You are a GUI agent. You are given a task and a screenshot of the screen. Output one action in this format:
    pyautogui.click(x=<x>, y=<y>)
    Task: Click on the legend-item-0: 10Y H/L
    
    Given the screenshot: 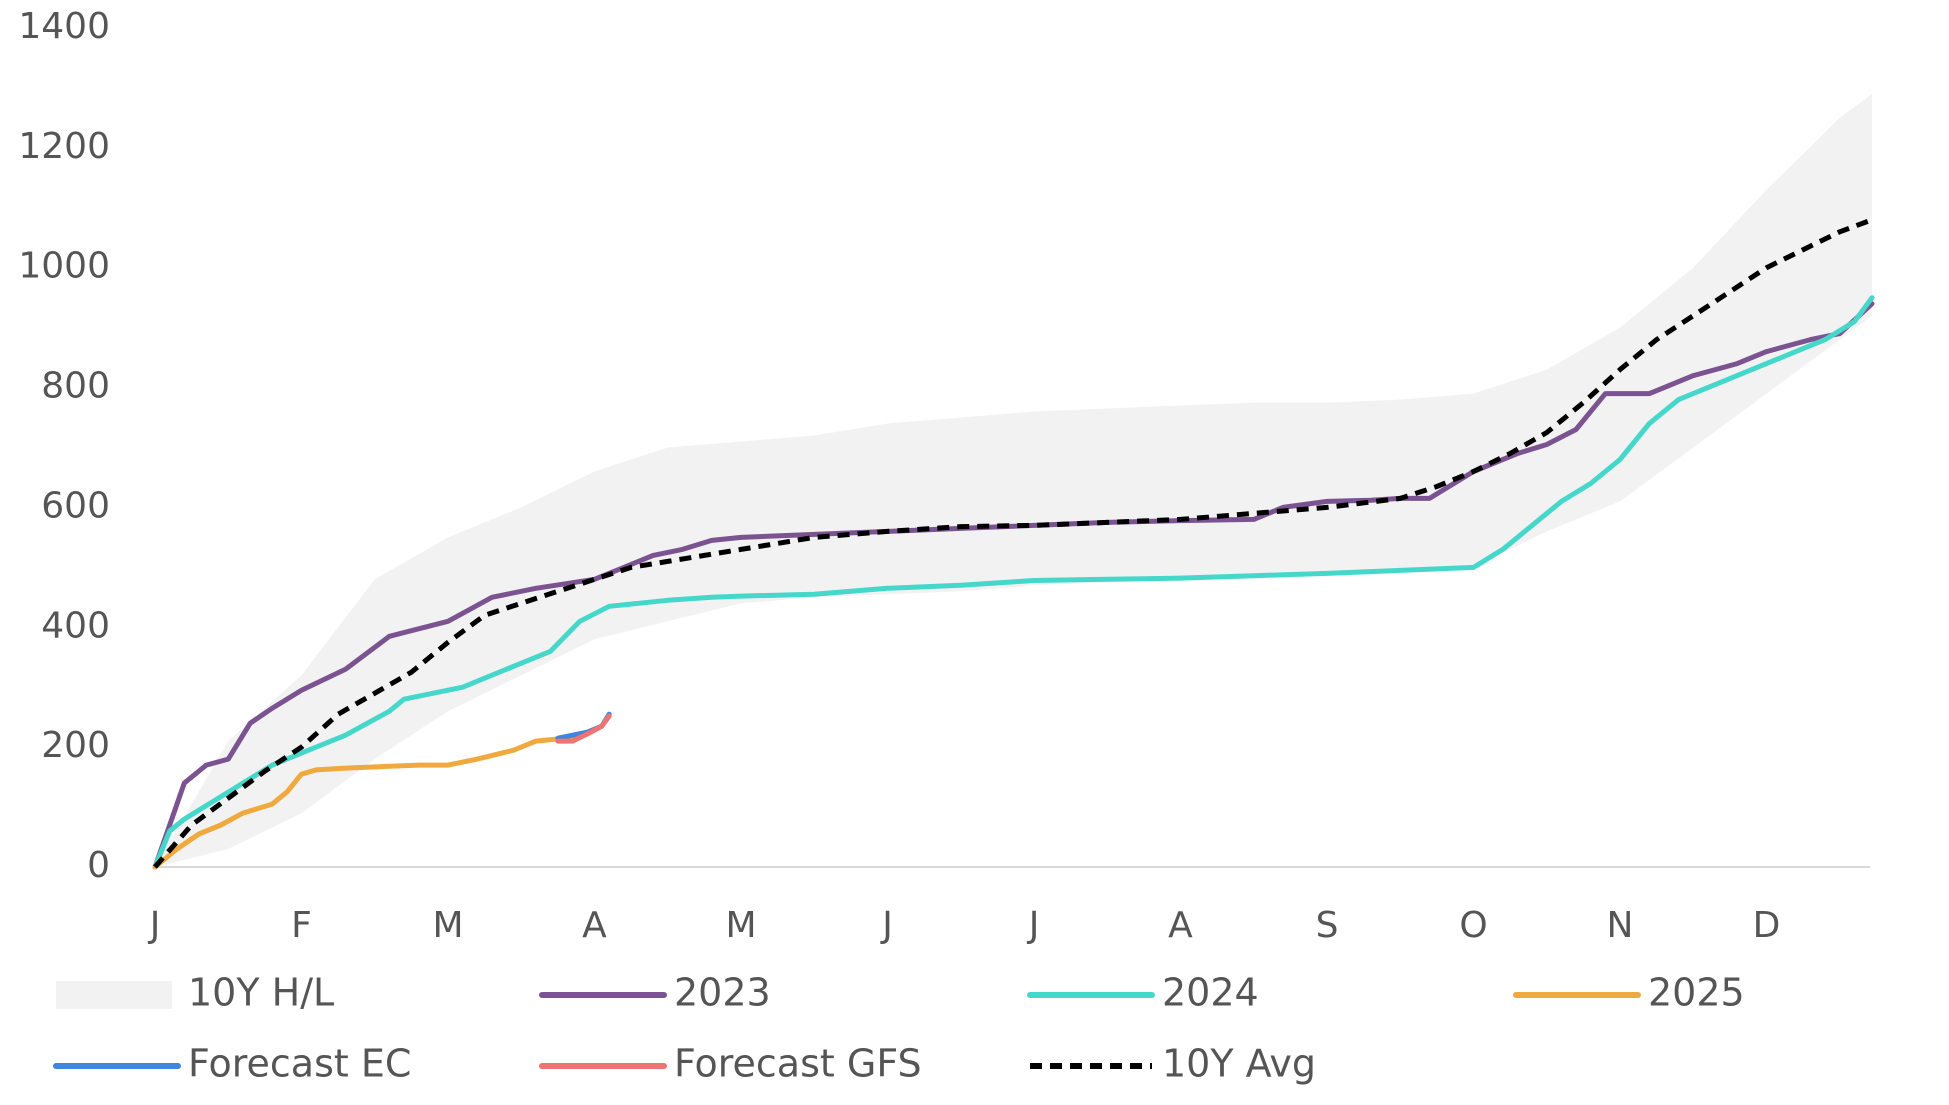 What is the action you would take?
    pyautogui.click(x=195, y=993)
    